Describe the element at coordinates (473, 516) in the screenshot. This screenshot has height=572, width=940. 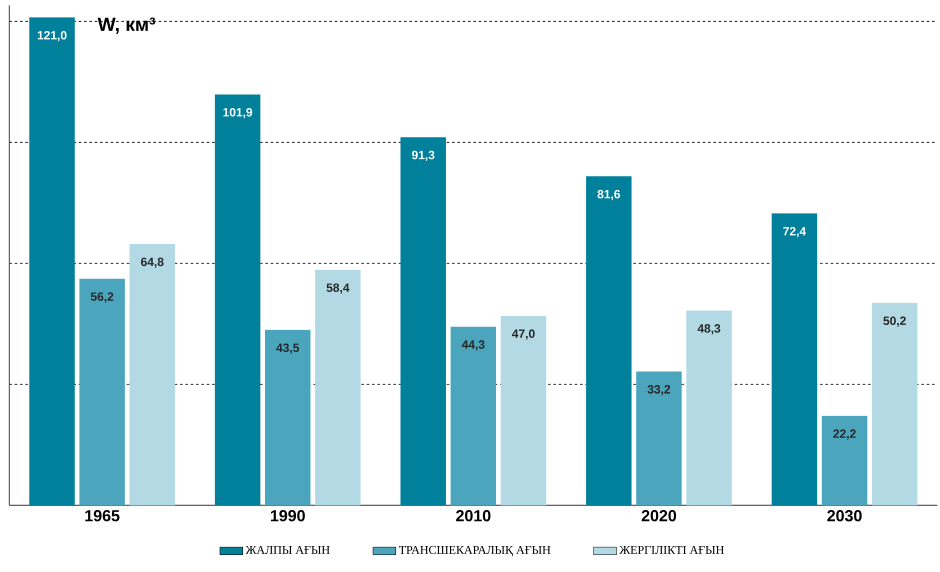
I see `x-tick-label: 2010` at that location.